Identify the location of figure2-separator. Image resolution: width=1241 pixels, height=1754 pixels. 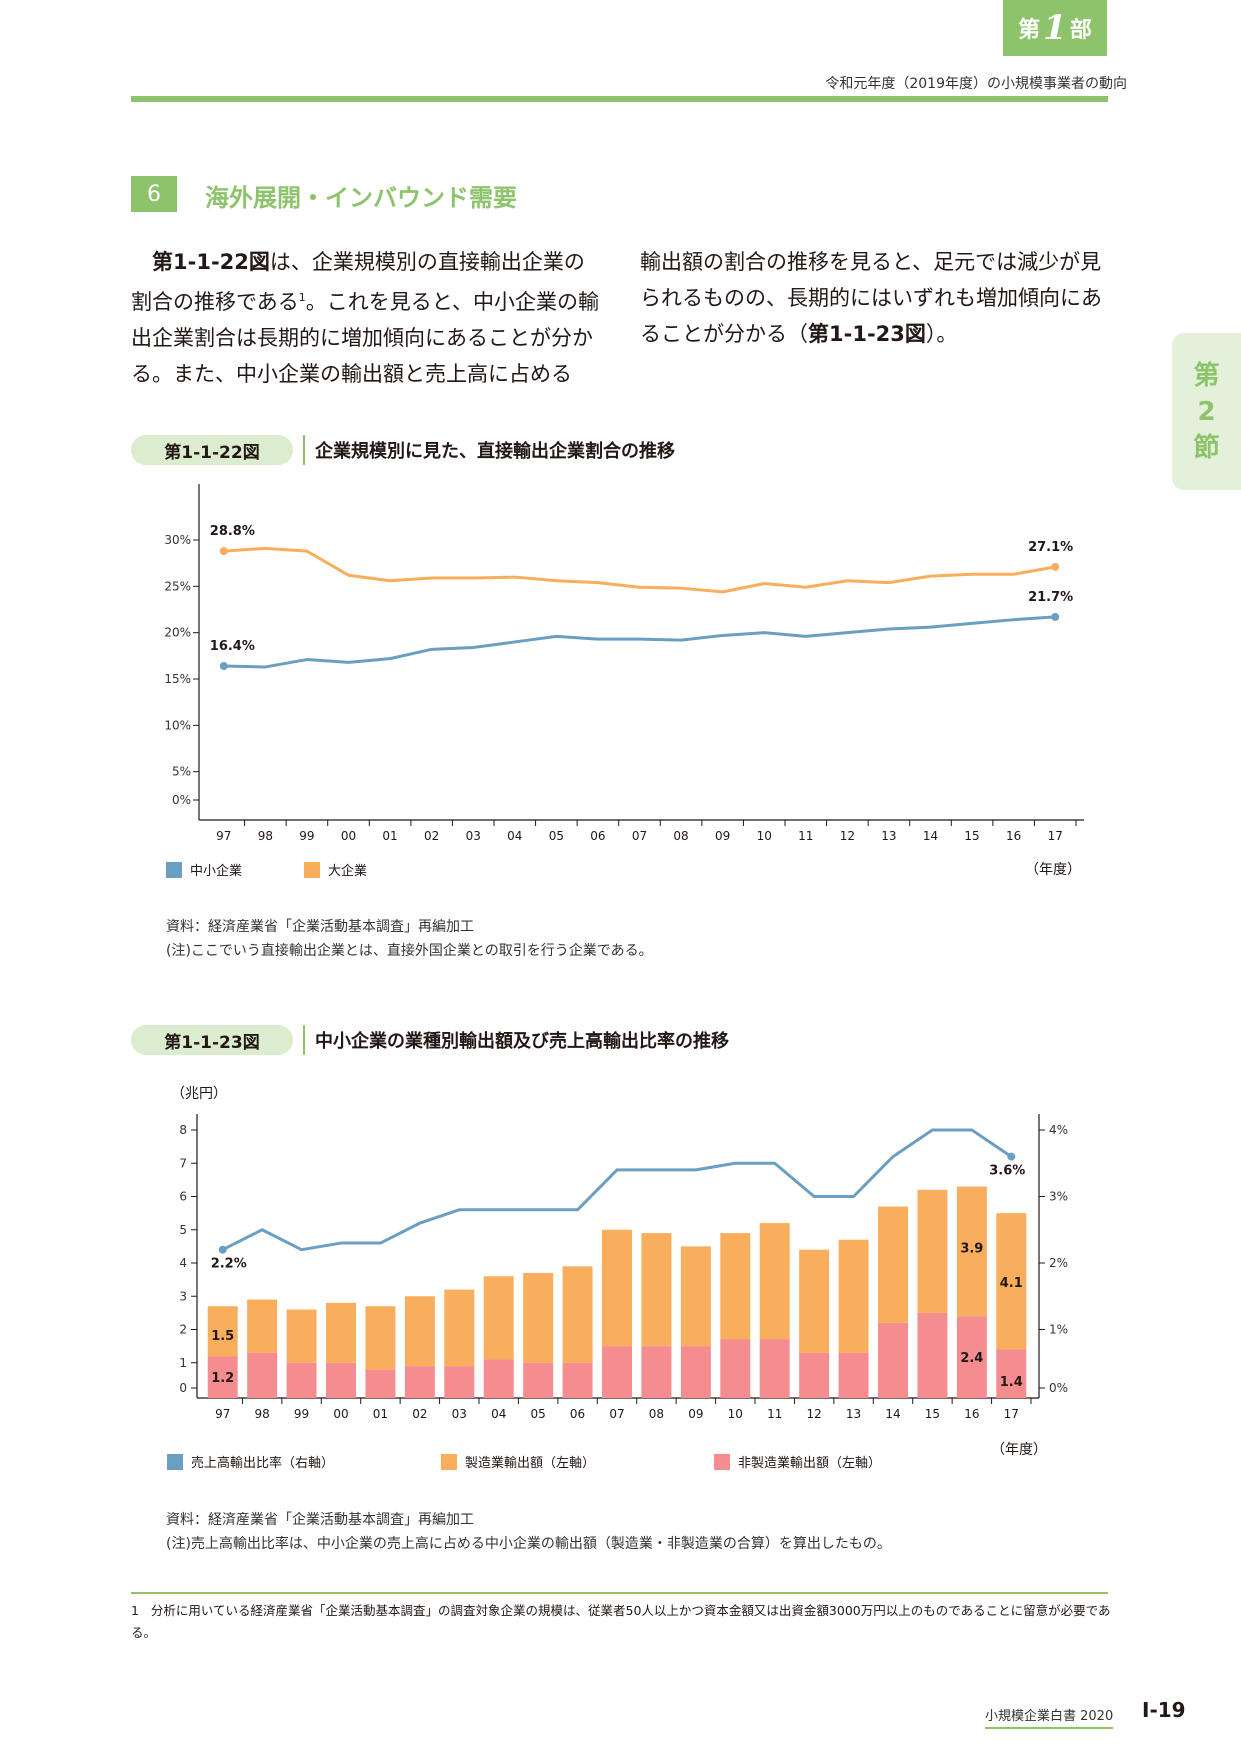
(304, 1040).